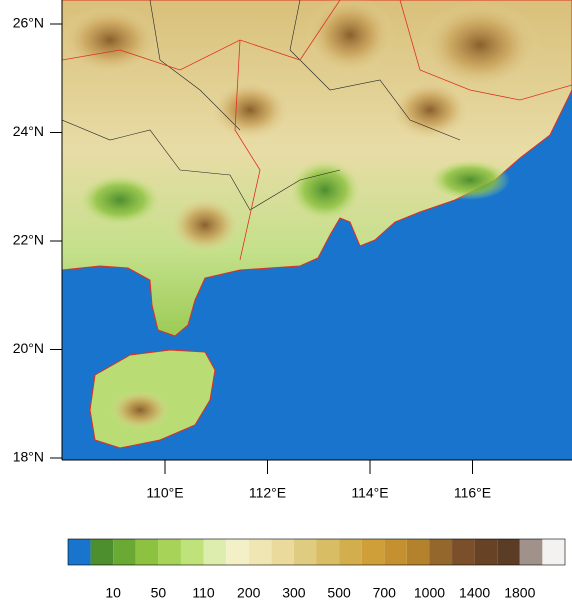  Describe the element at coordinates (164, 493) in the screenshot. I see `lon-label: 110°E` at that location.